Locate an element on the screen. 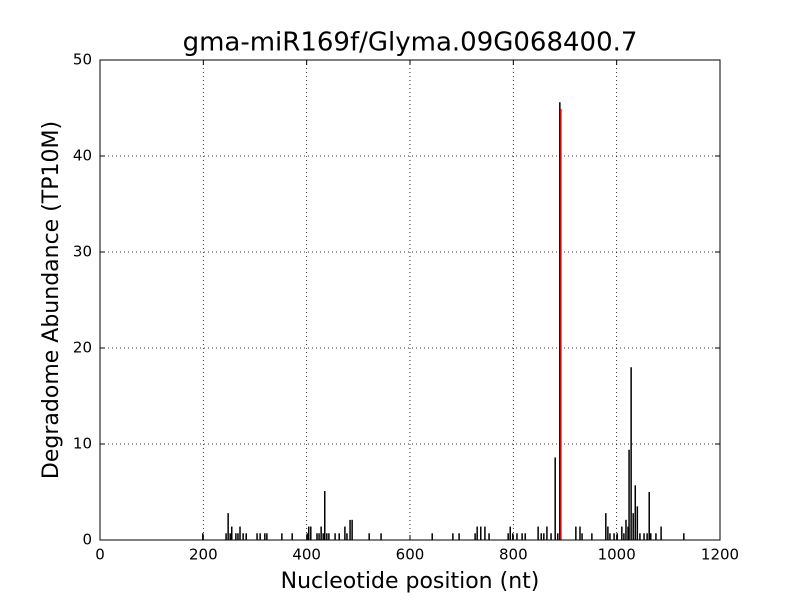 This screenshot has width=800, height=604. y-tick-label: 50 is located at coordinates (82, 60).